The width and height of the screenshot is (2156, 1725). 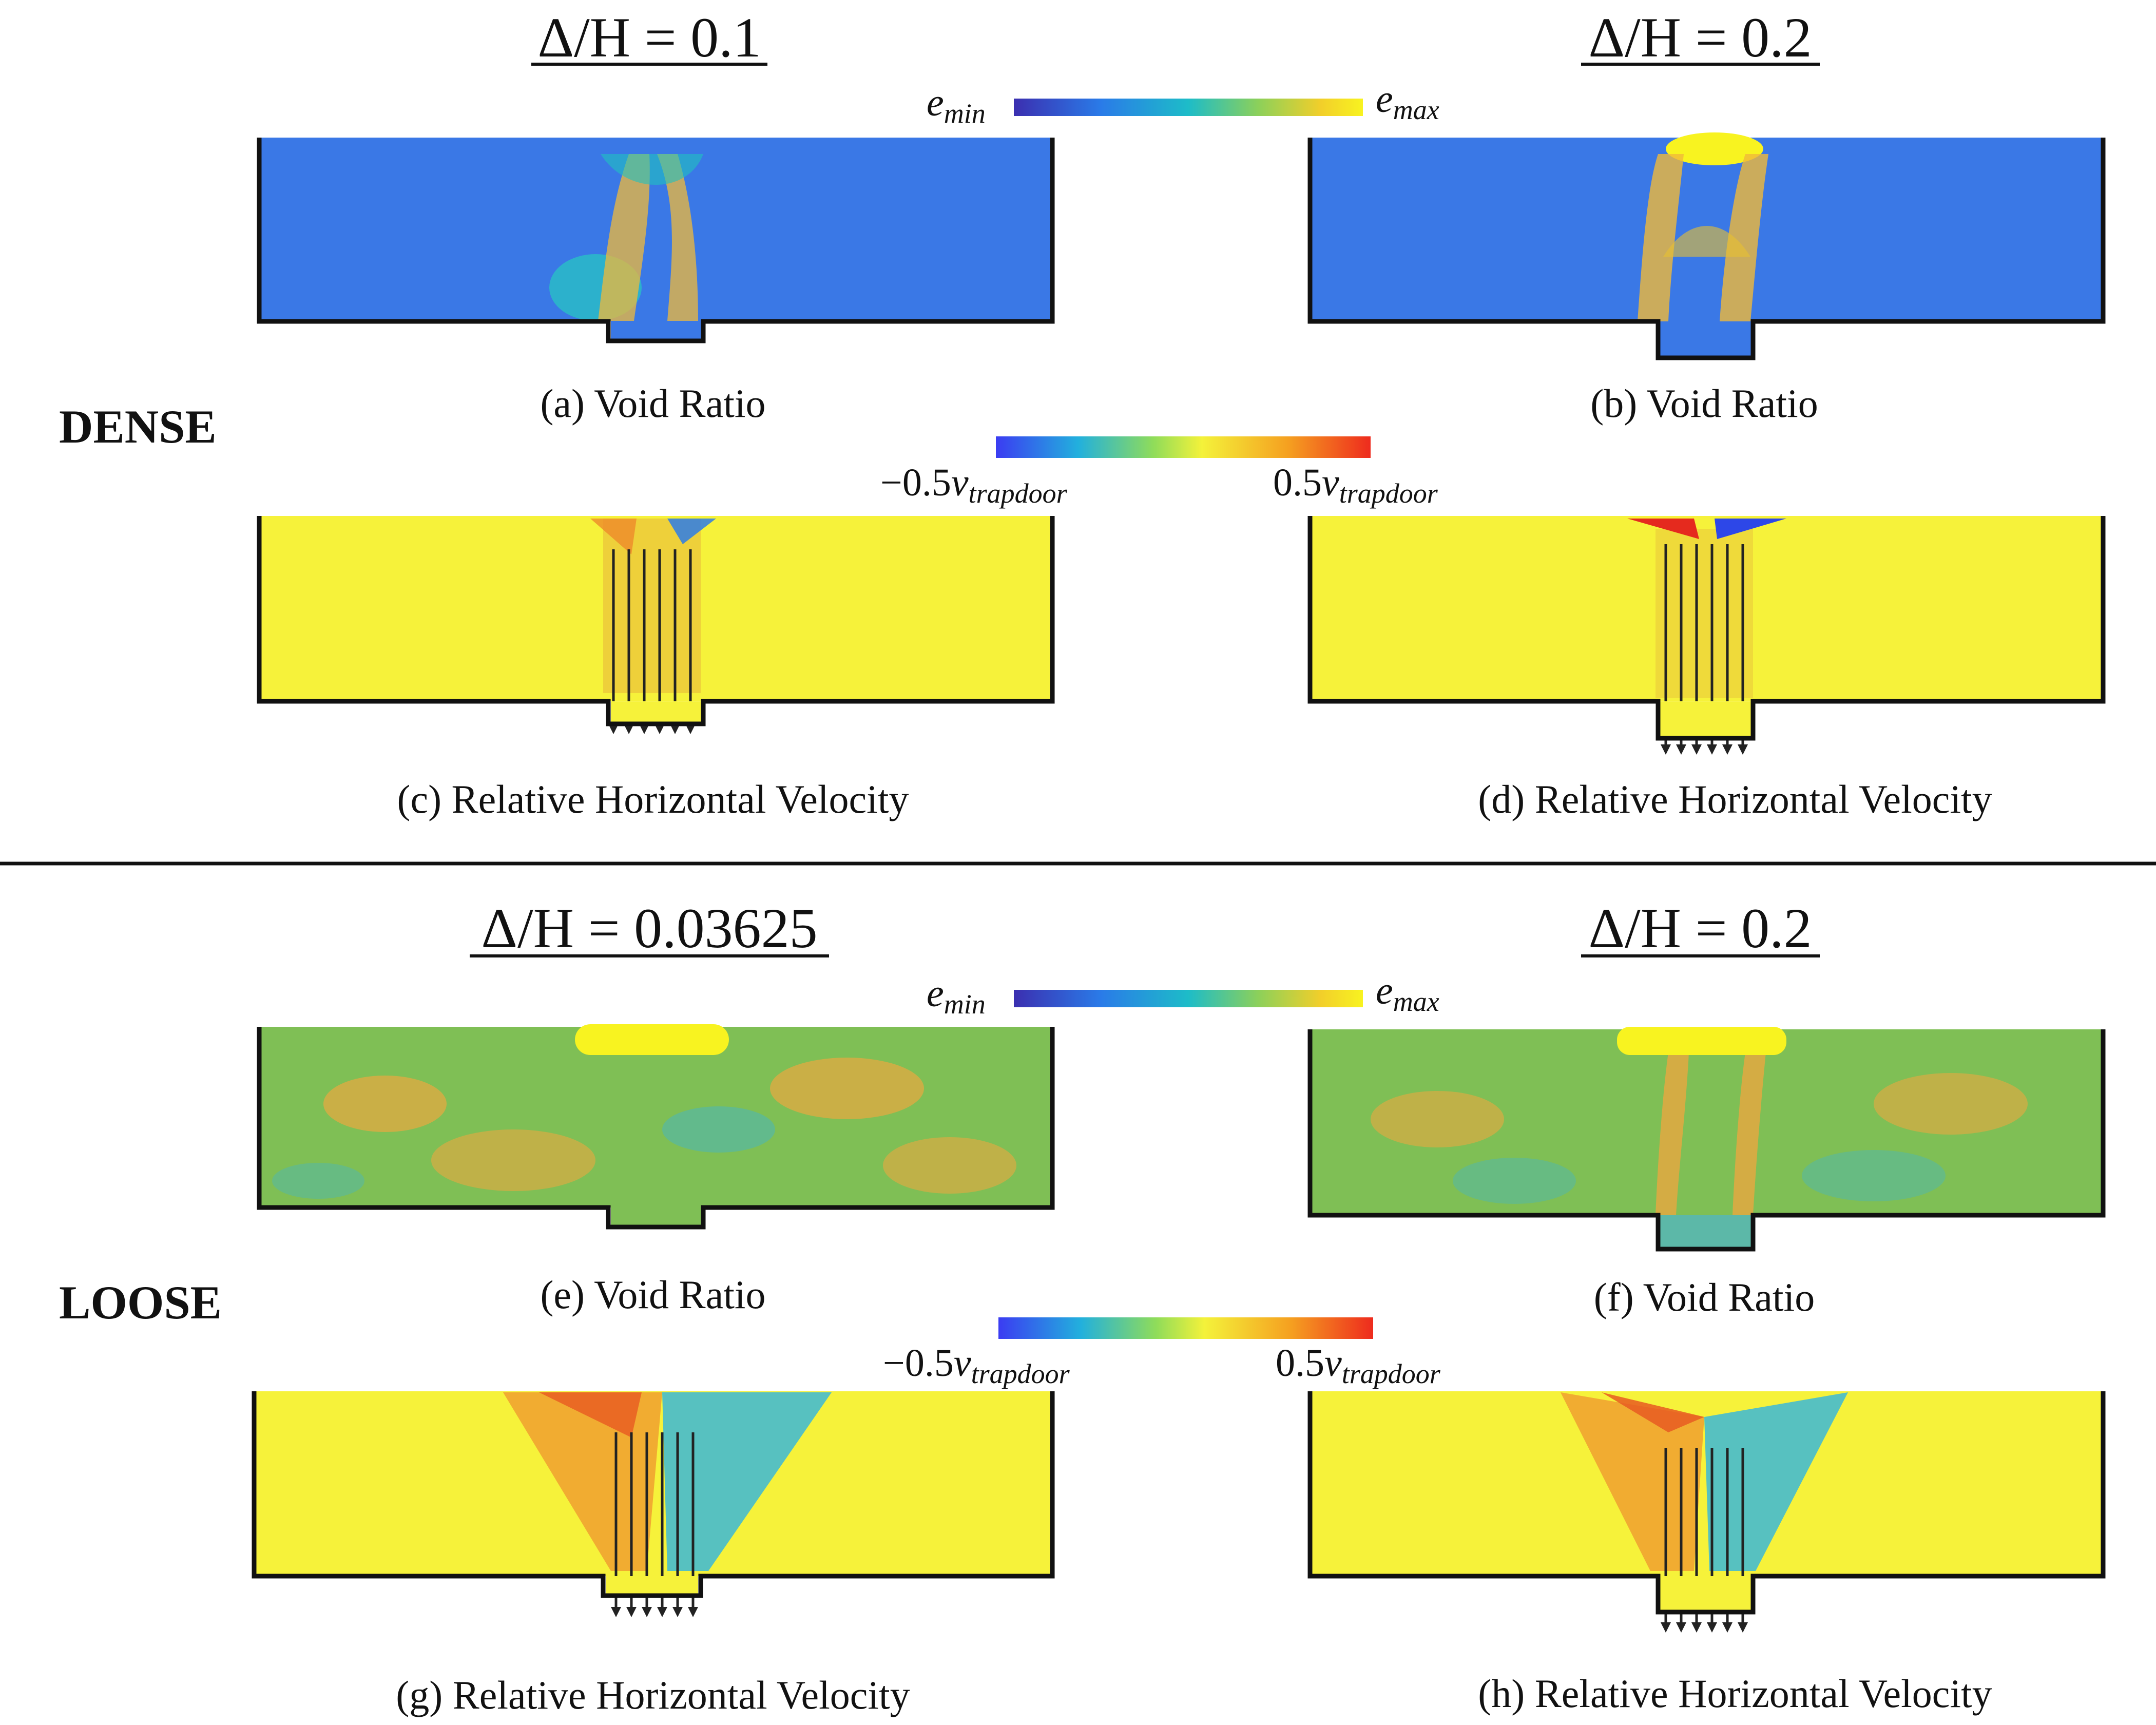 What do you see at coordinates (1162, 1353) in the screenshot?
I see `loose-velocity-colorbar: −0.5vtrapdoor 0.5vtrapdoor` at bounding box center [1162, 1353].